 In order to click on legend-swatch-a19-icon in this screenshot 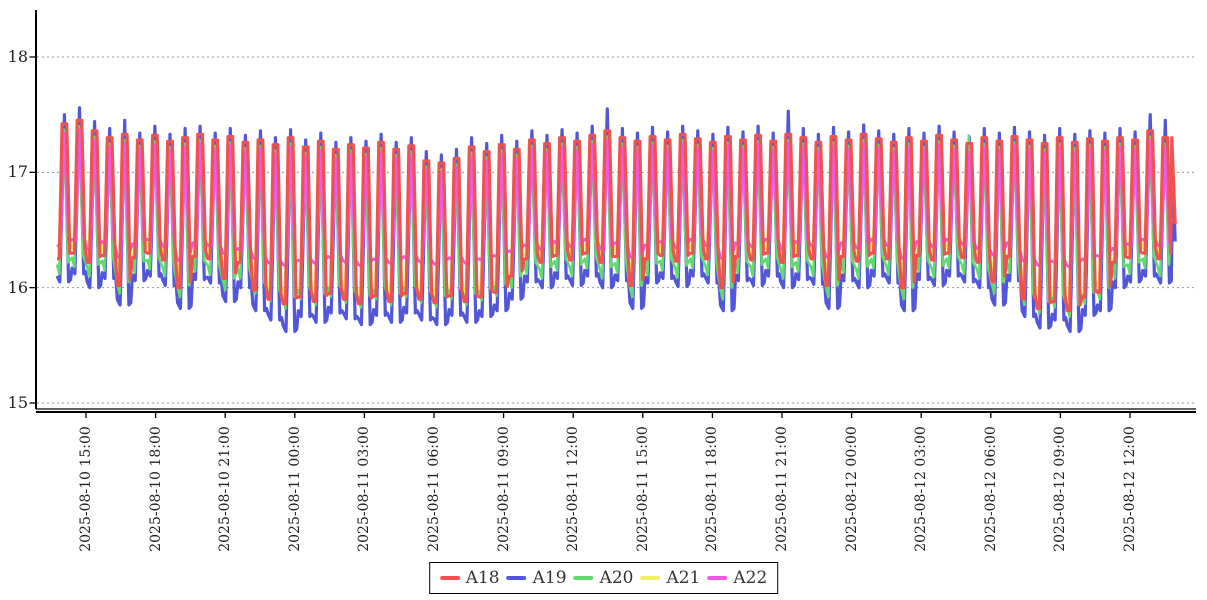, I will do `click(516, 578)`.